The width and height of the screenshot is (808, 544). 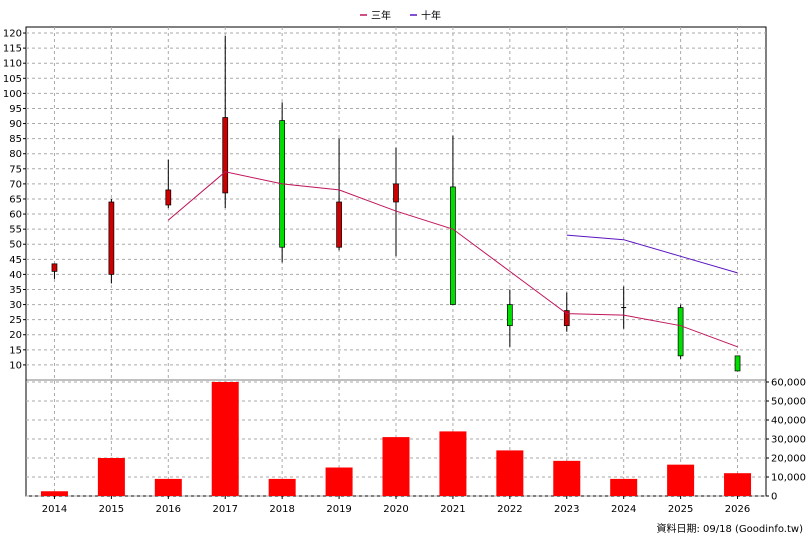 What do you see at coordinates (281, 509) in the screenshot?
I see `x-tick-label: 2018` at bounding box center [281, 509].